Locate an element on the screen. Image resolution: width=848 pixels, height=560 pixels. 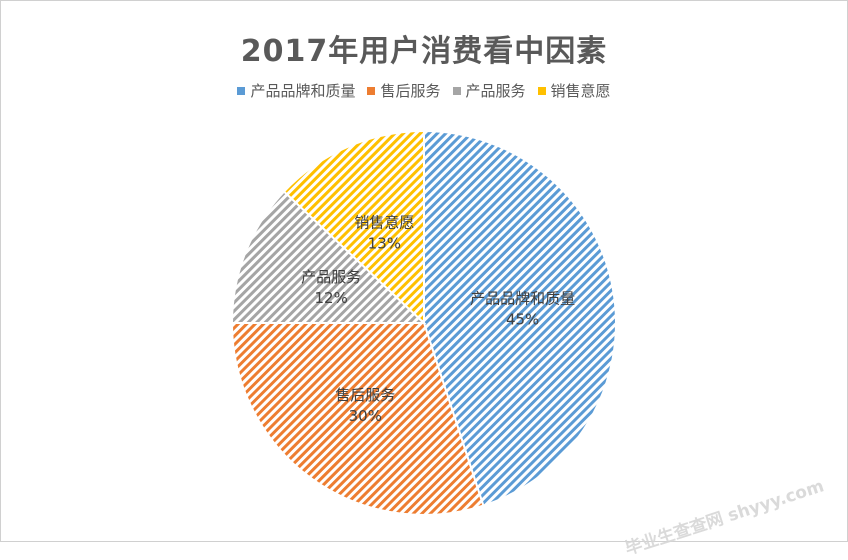
legend-label-product-service: 产品服务 is located at coordinates (495, 91).